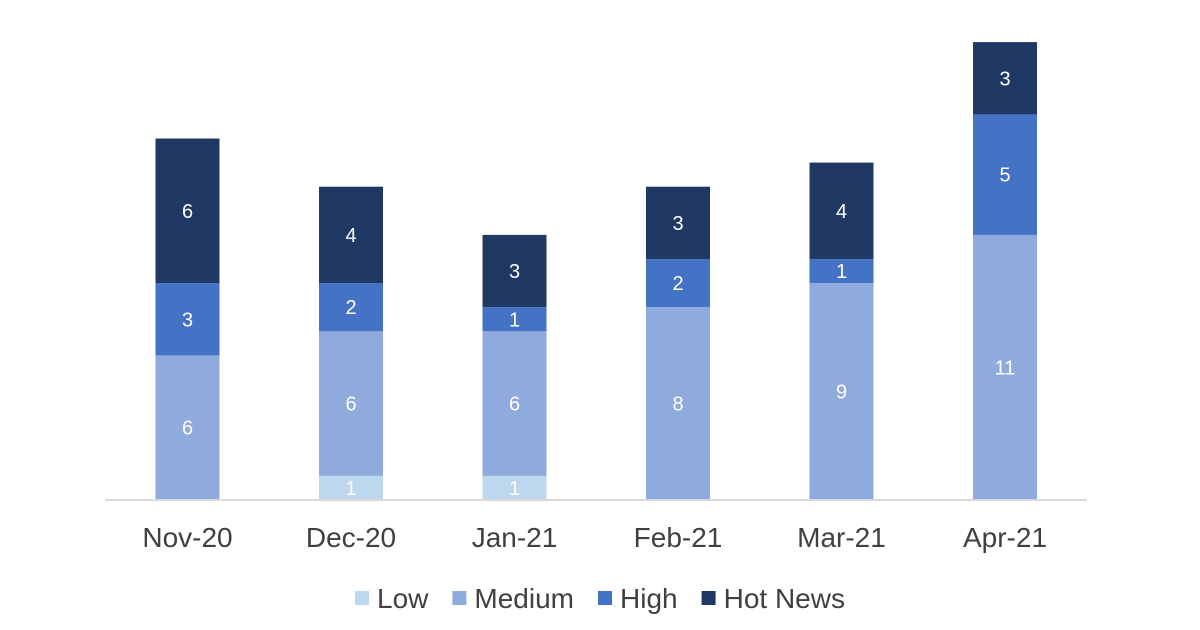 Image resolution: width=1200 pixels, height=630 pixels. I want to click on data-label-jan-21-high: 1, so click(514, 320).